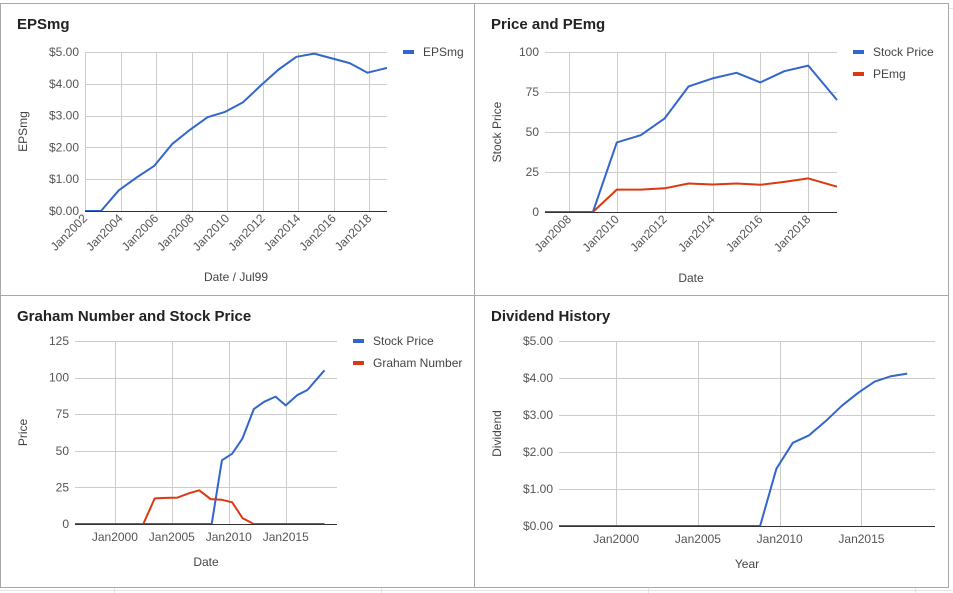 The image size is (953, 593). I want to click on y-tick-labels: 0 25 50 75 100 125, so click(59, 432).